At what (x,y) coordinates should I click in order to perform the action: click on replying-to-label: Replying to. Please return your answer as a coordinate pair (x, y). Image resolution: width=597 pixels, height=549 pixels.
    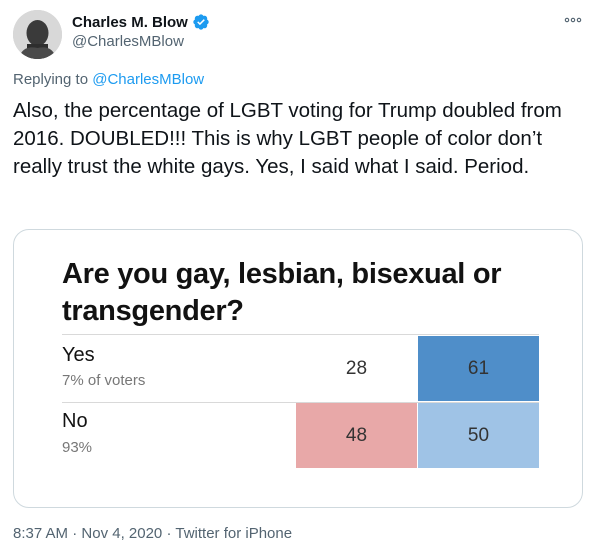
    Looking at the image, I should click on (51, 79).